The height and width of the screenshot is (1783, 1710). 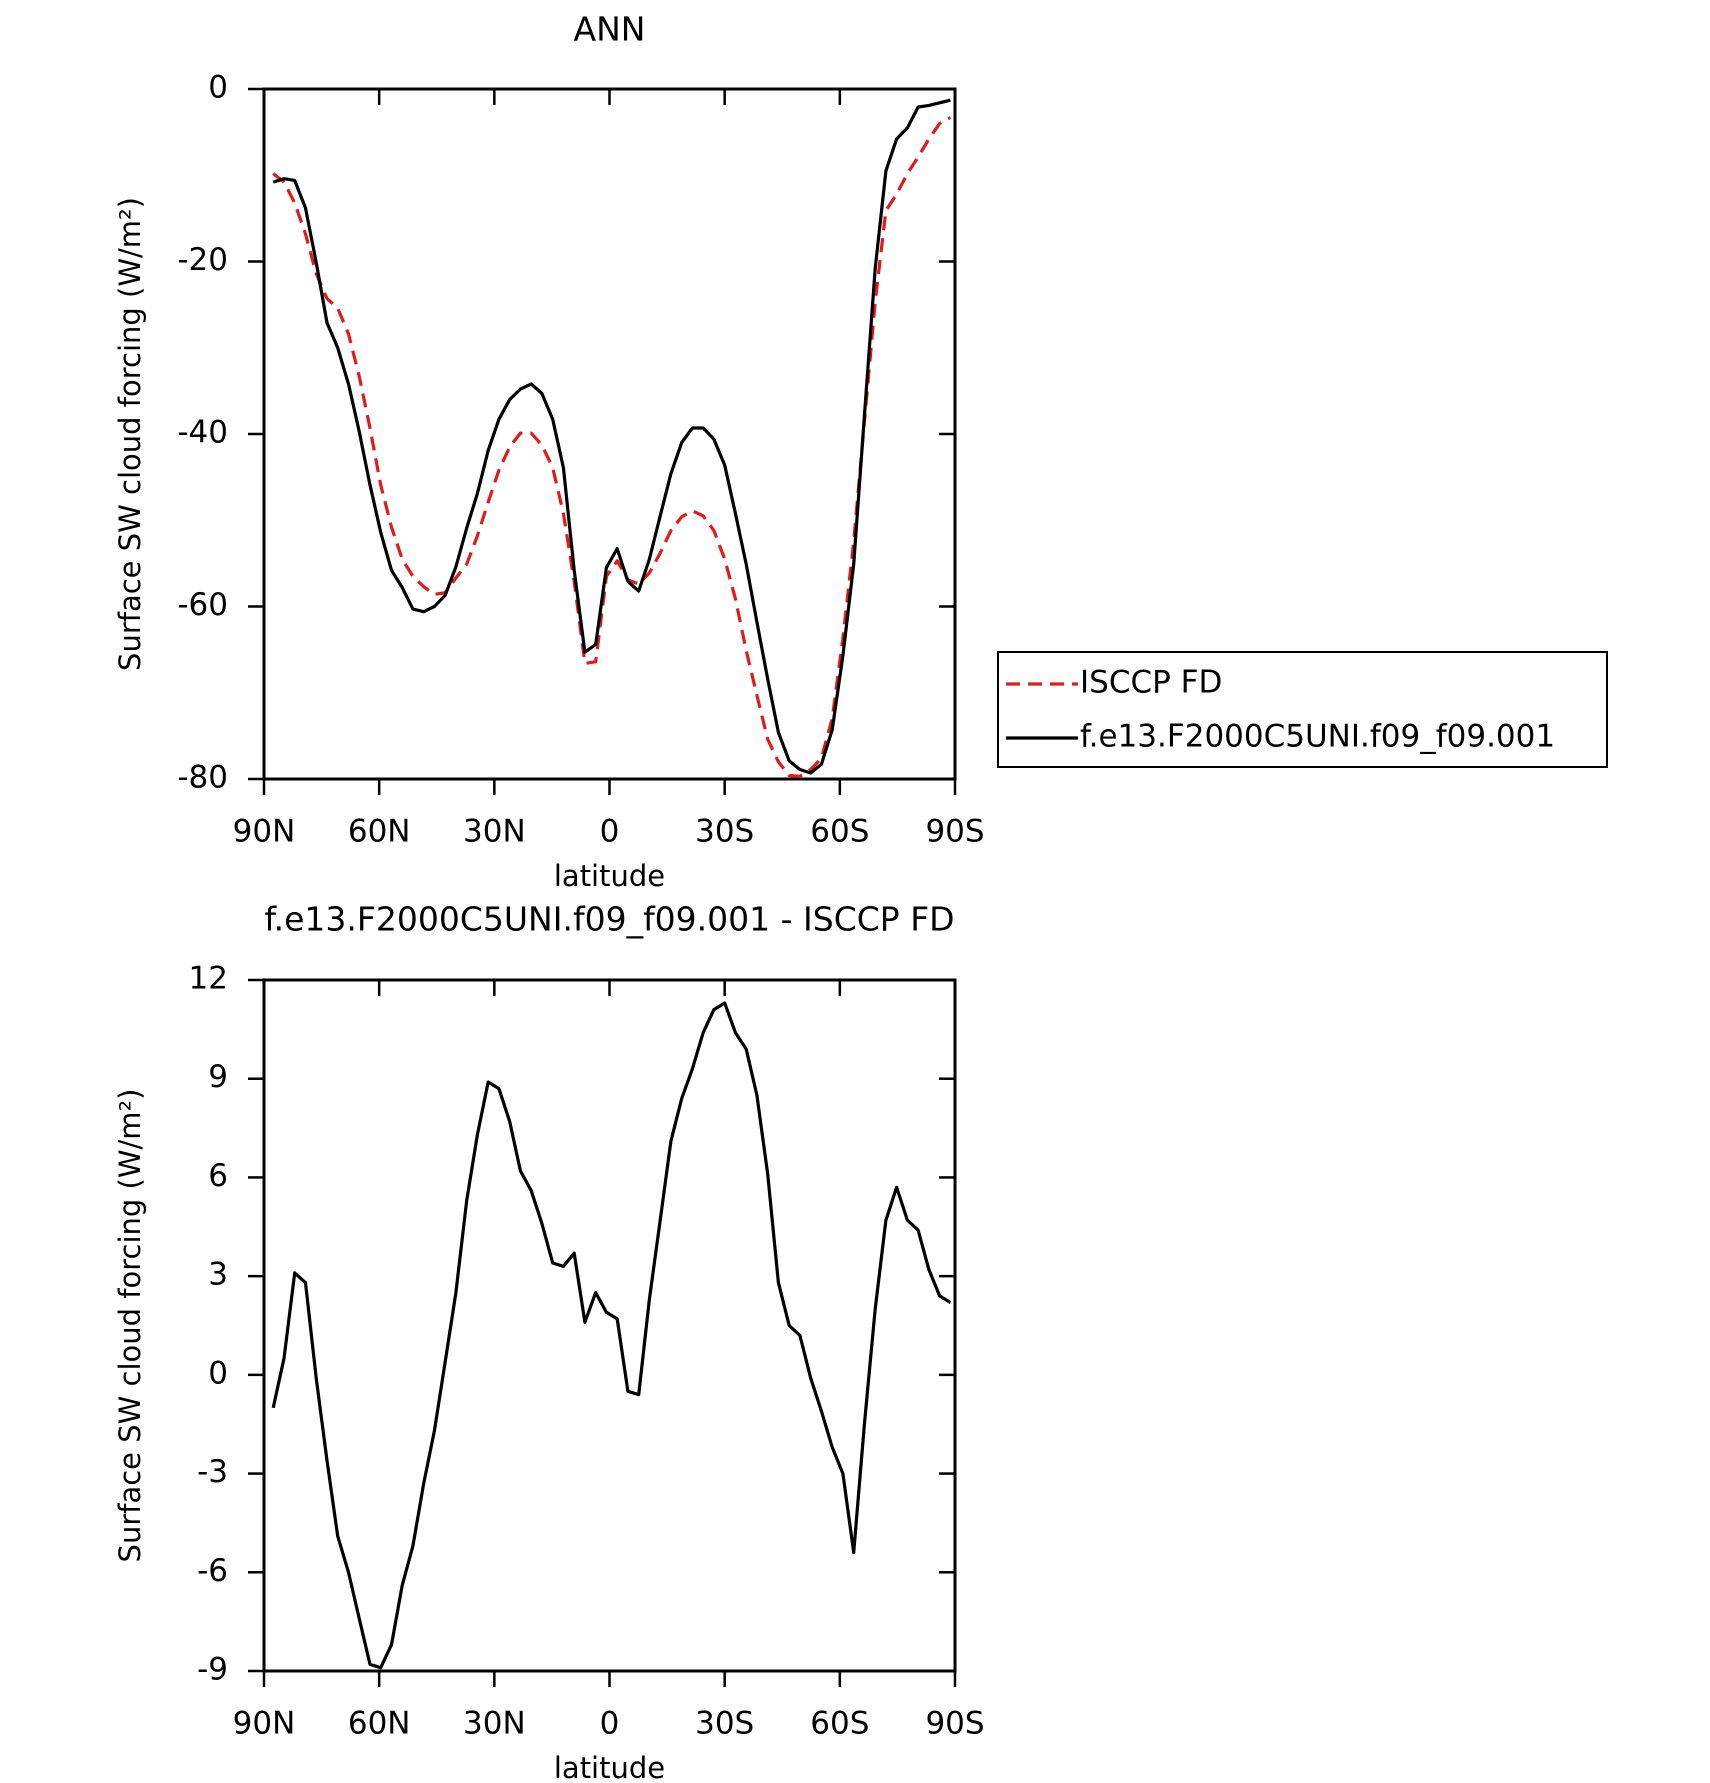 What do you see at coordinates (202, 605) in the screenshot?
I see `y-tick-label: -60` at bounding box center [202, 605].